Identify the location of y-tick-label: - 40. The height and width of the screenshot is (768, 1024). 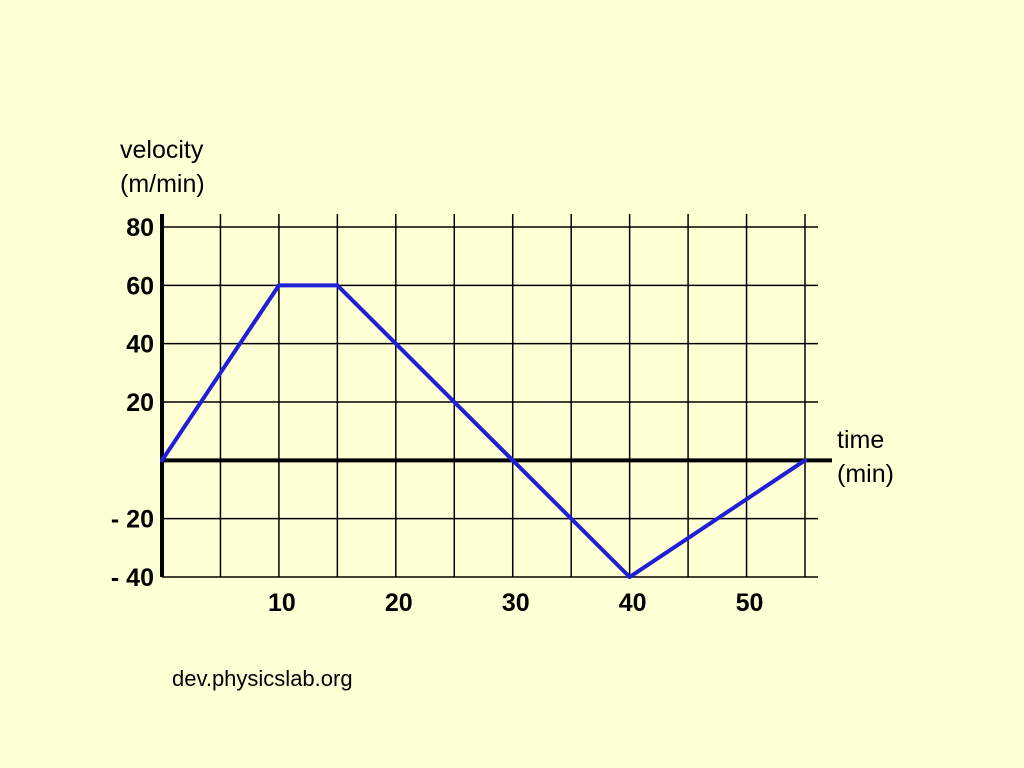
(132, 578).